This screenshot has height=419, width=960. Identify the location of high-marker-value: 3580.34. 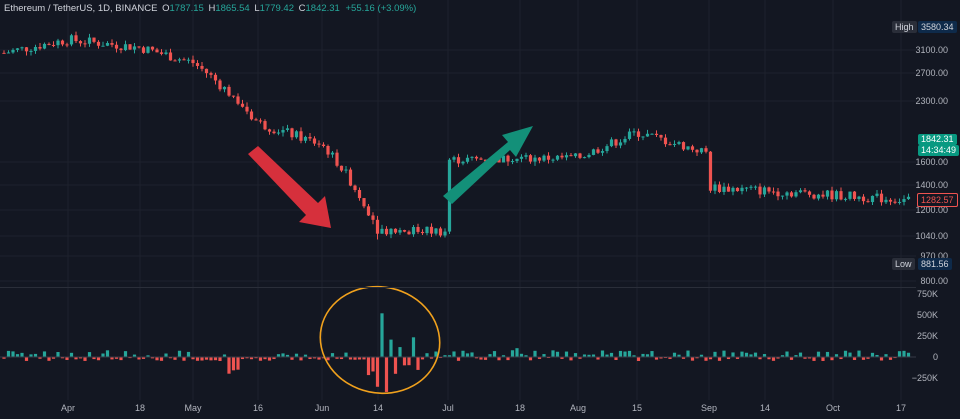
(937, 27).